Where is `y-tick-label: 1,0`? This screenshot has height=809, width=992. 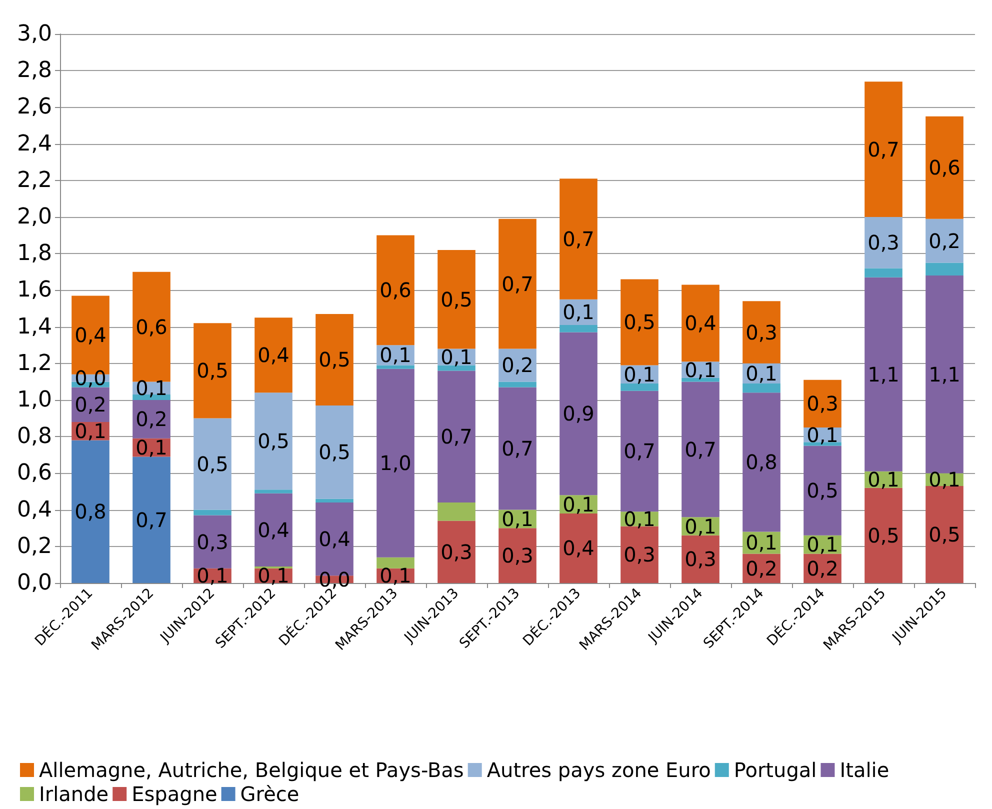
y-tick-label: 1,0 is located at coordinates (34, 400).